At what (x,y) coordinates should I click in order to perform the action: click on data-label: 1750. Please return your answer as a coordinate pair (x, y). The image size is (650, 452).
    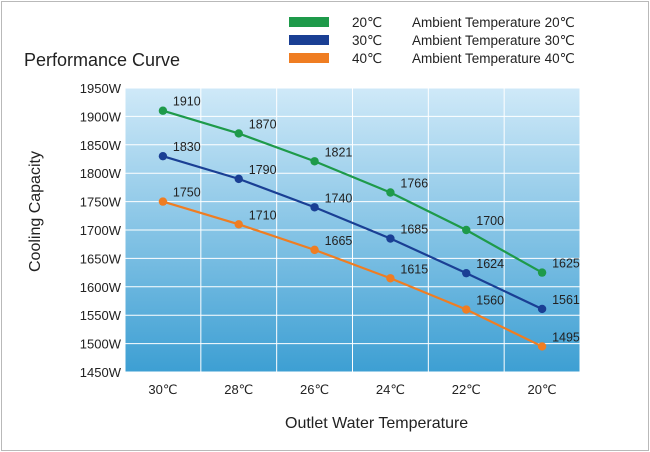
    Looking at the image, I should click on (187, 193).